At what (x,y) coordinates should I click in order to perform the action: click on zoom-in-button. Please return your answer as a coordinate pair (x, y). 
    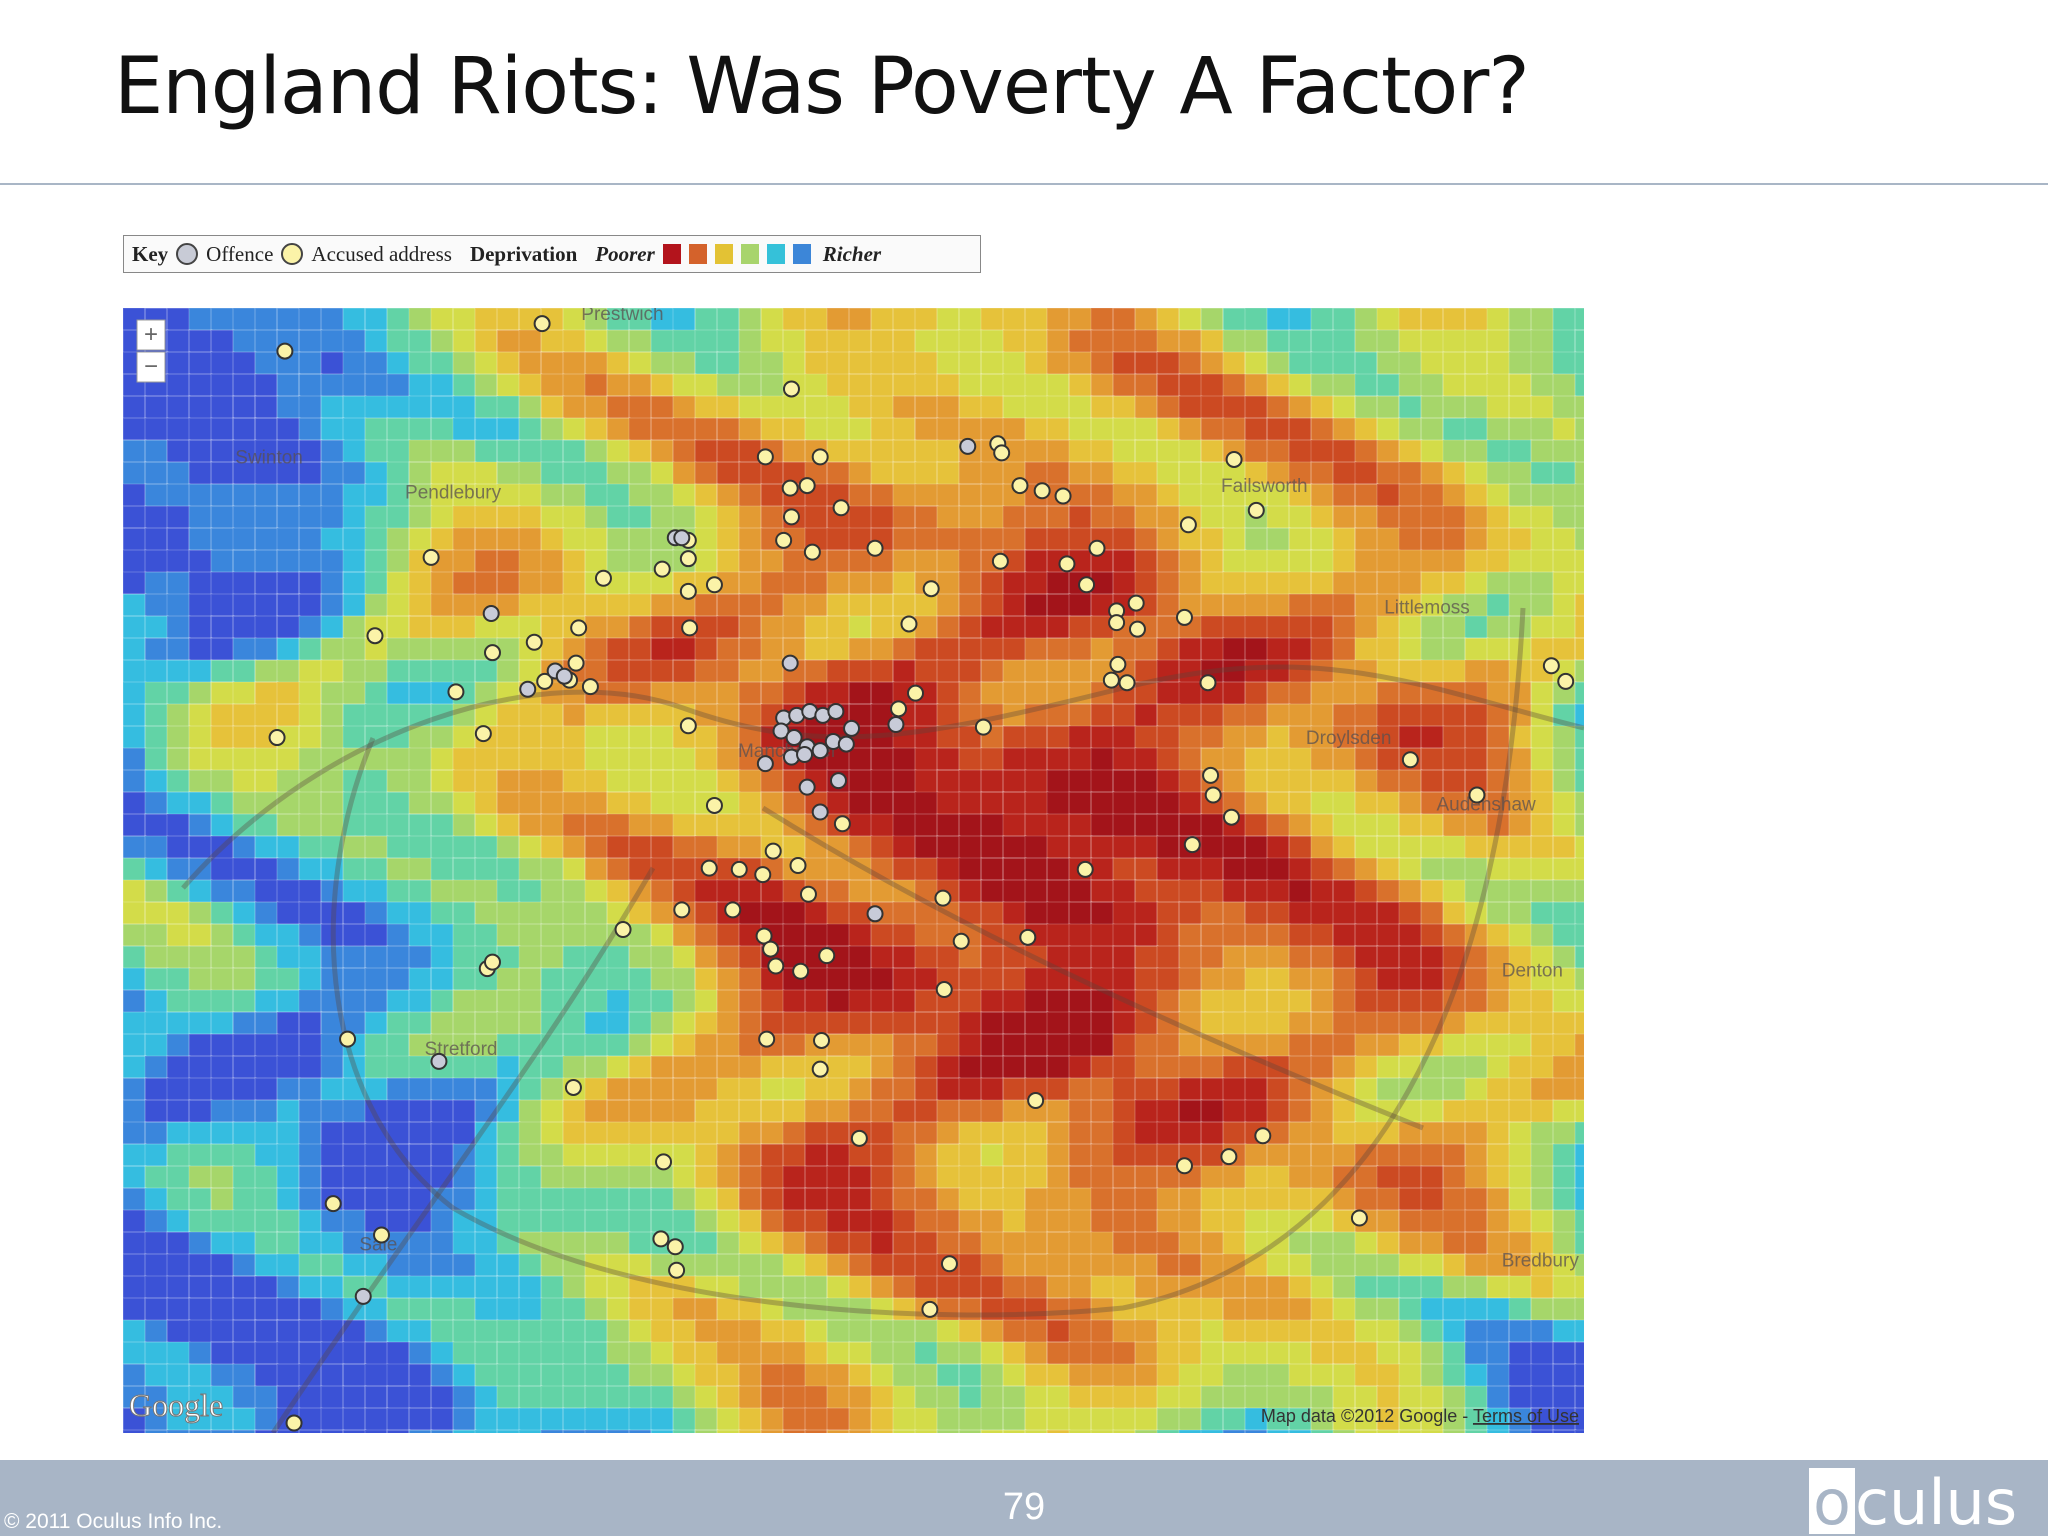
    Looking at the image, I should click on (151, 335).